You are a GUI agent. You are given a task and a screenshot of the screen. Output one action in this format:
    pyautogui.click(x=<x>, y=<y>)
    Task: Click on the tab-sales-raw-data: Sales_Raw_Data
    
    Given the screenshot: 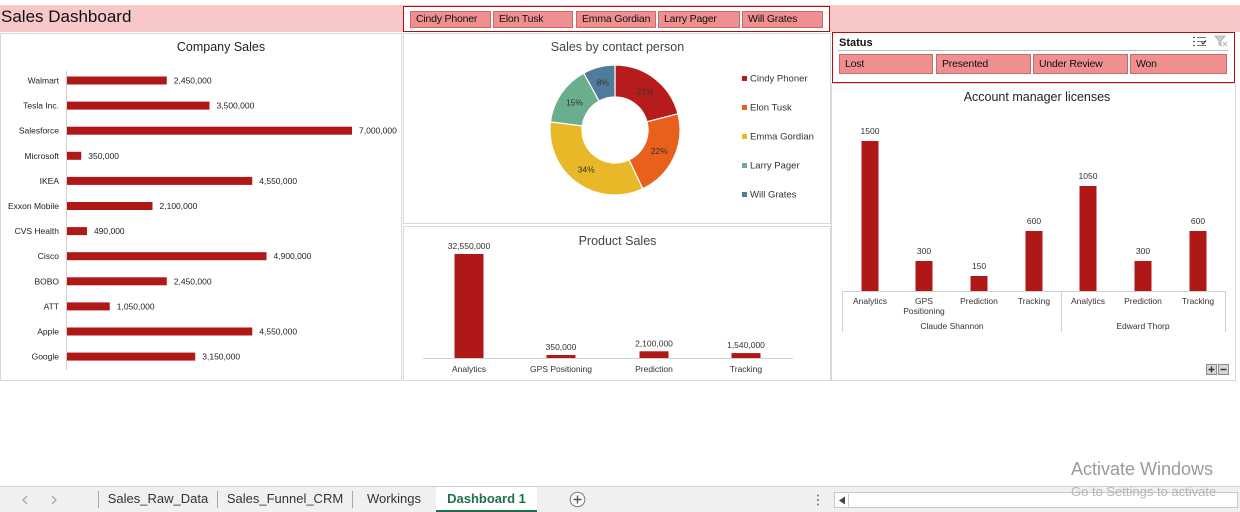 What is the action you would take?
    pyautogui.click(x=158, y=498)
    